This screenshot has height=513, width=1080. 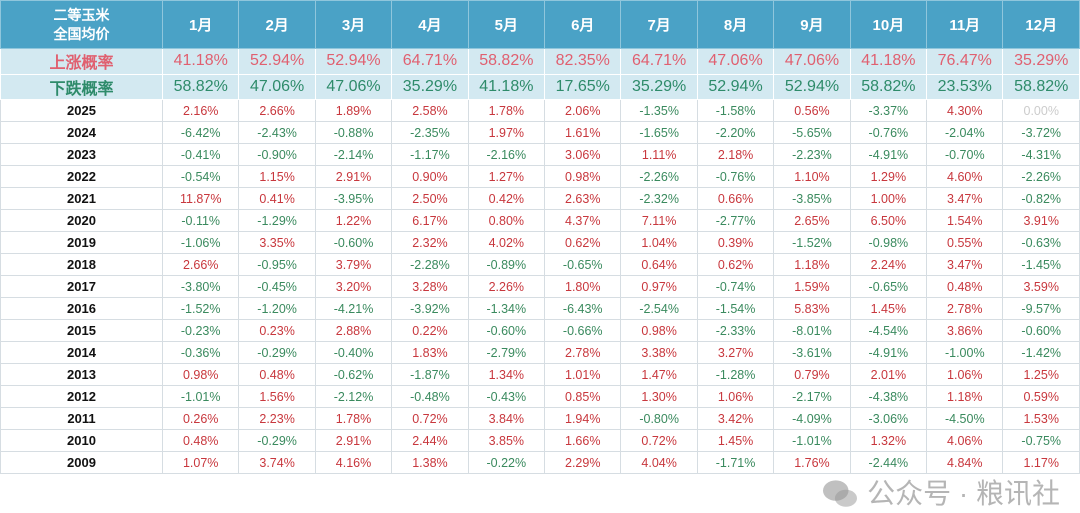 What do you see at coordinates (506, 198) in the screenshot?
I see `change-cell: 0.42%` at bounding box center [506, 198].